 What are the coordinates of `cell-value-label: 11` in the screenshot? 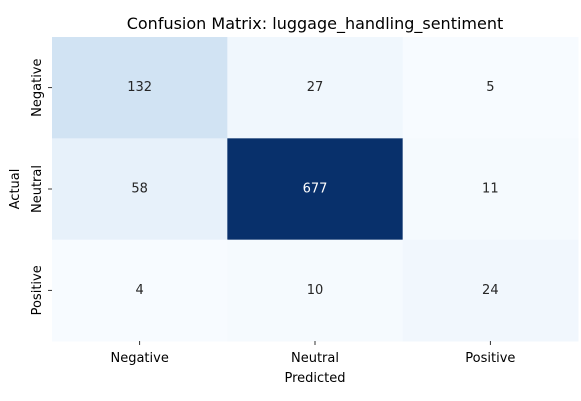 It's located at (490, 189).